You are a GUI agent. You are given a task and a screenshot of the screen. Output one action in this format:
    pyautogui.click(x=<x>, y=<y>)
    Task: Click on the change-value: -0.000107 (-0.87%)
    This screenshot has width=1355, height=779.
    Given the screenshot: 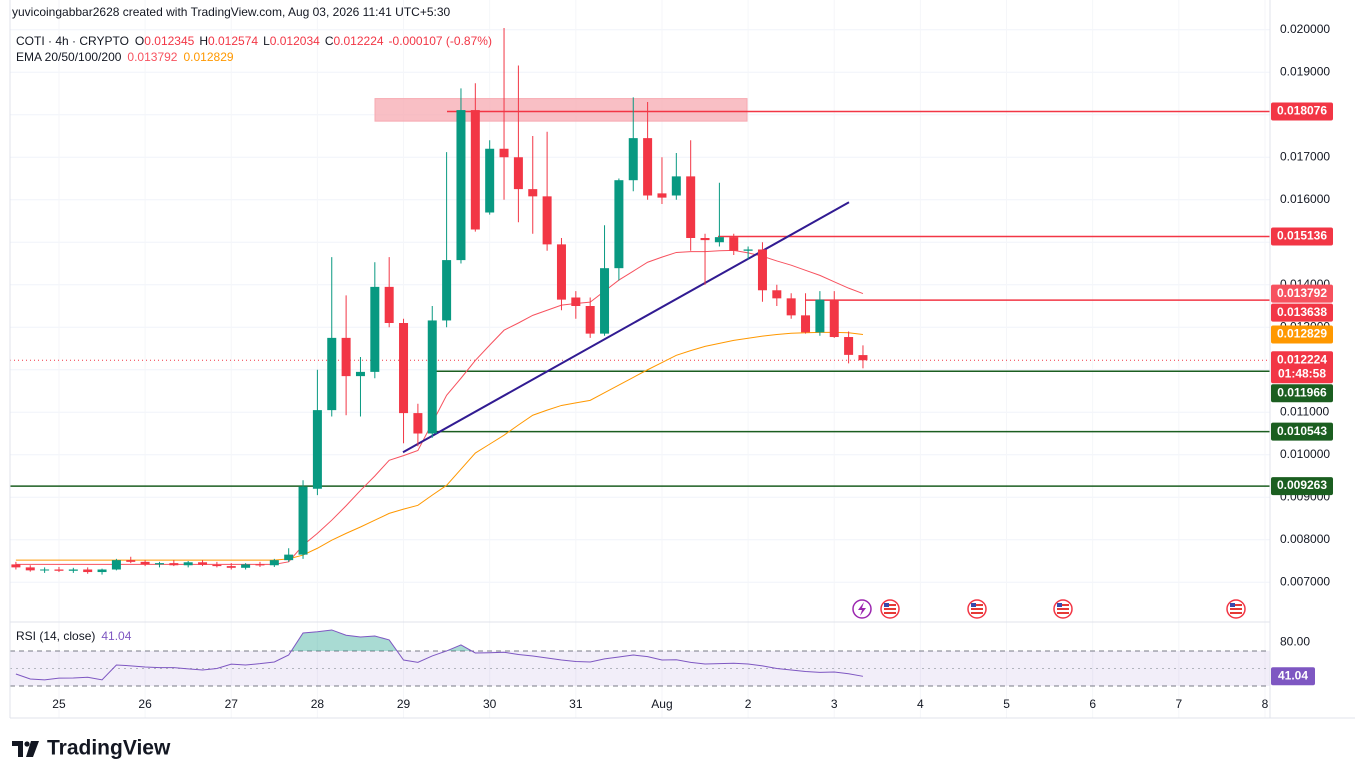 What is the action you would take?
    pyautogui.click(x=440, y=41)
    